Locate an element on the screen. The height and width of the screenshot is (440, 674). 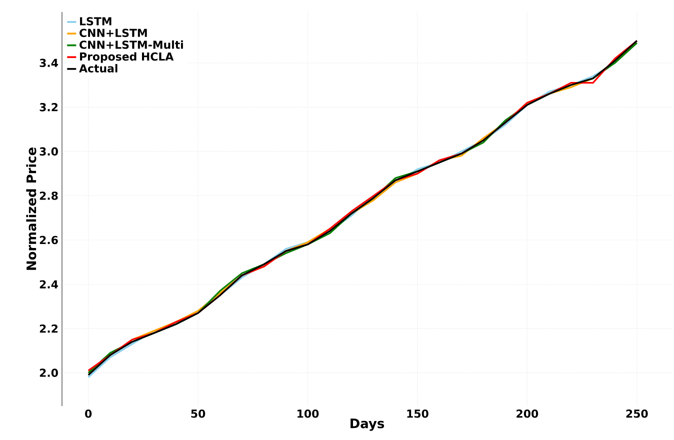
legend-label: Proposed HCLA is located at coordinates (127, 57).